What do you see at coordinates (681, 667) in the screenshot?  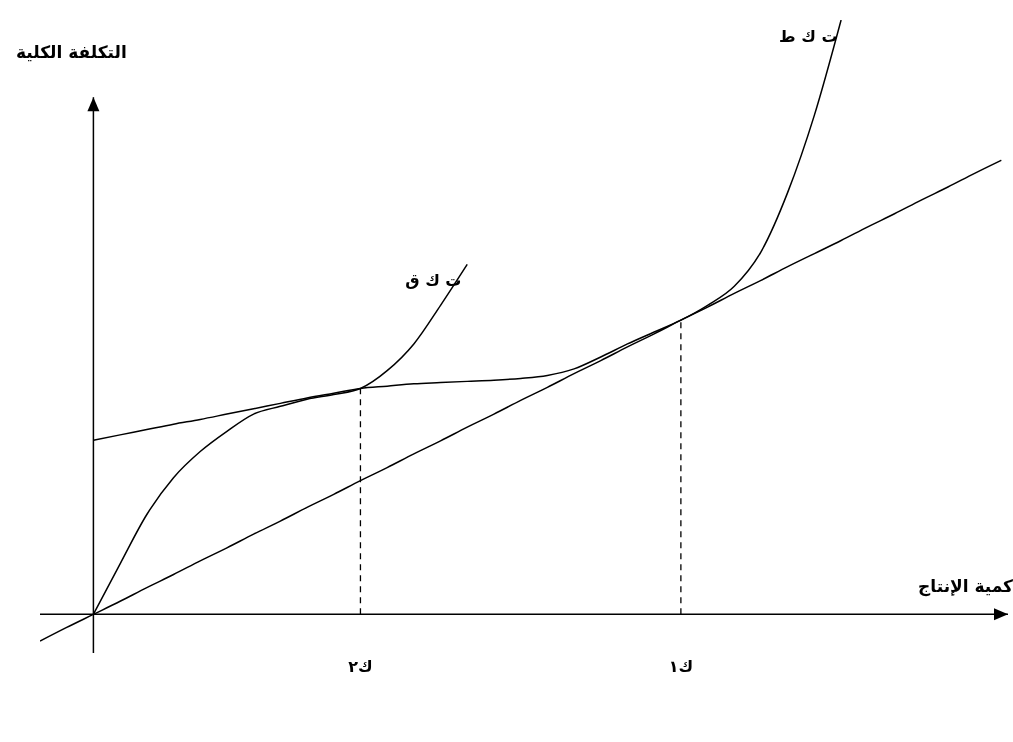 I see `x-tick-label: ك١` at bounding box center [681, 667].